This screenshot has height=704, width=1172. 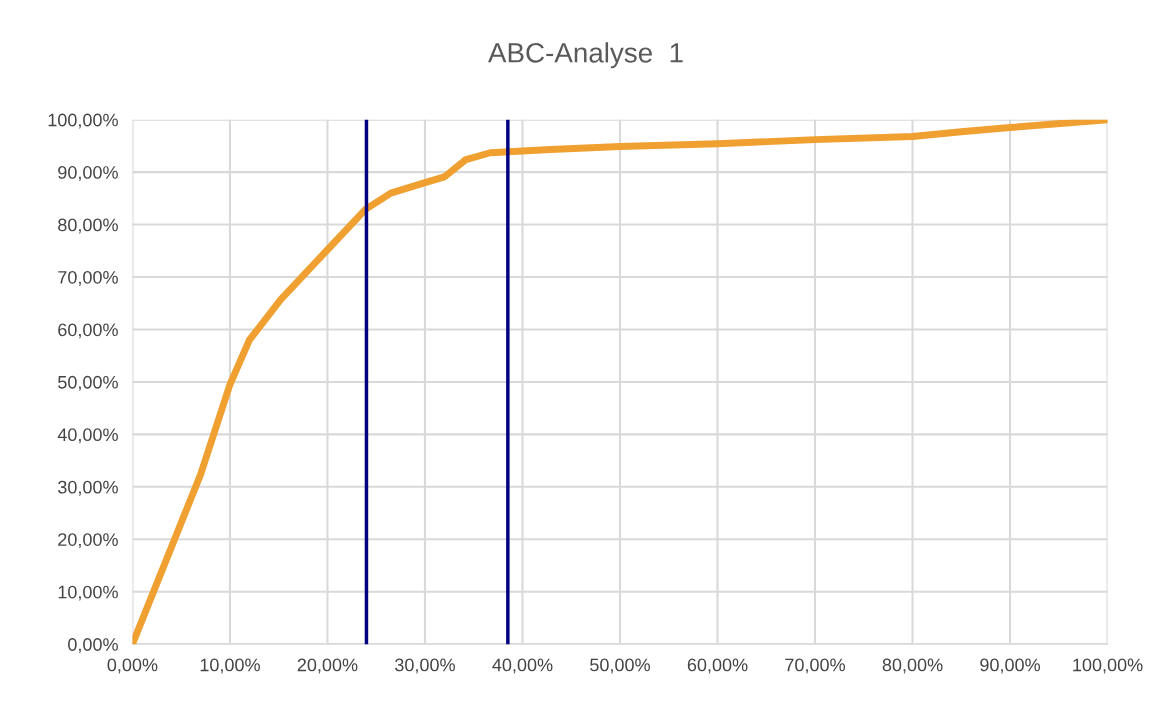 I want to click on x-tick-label: 20,00%, so click(x=327, y=666).